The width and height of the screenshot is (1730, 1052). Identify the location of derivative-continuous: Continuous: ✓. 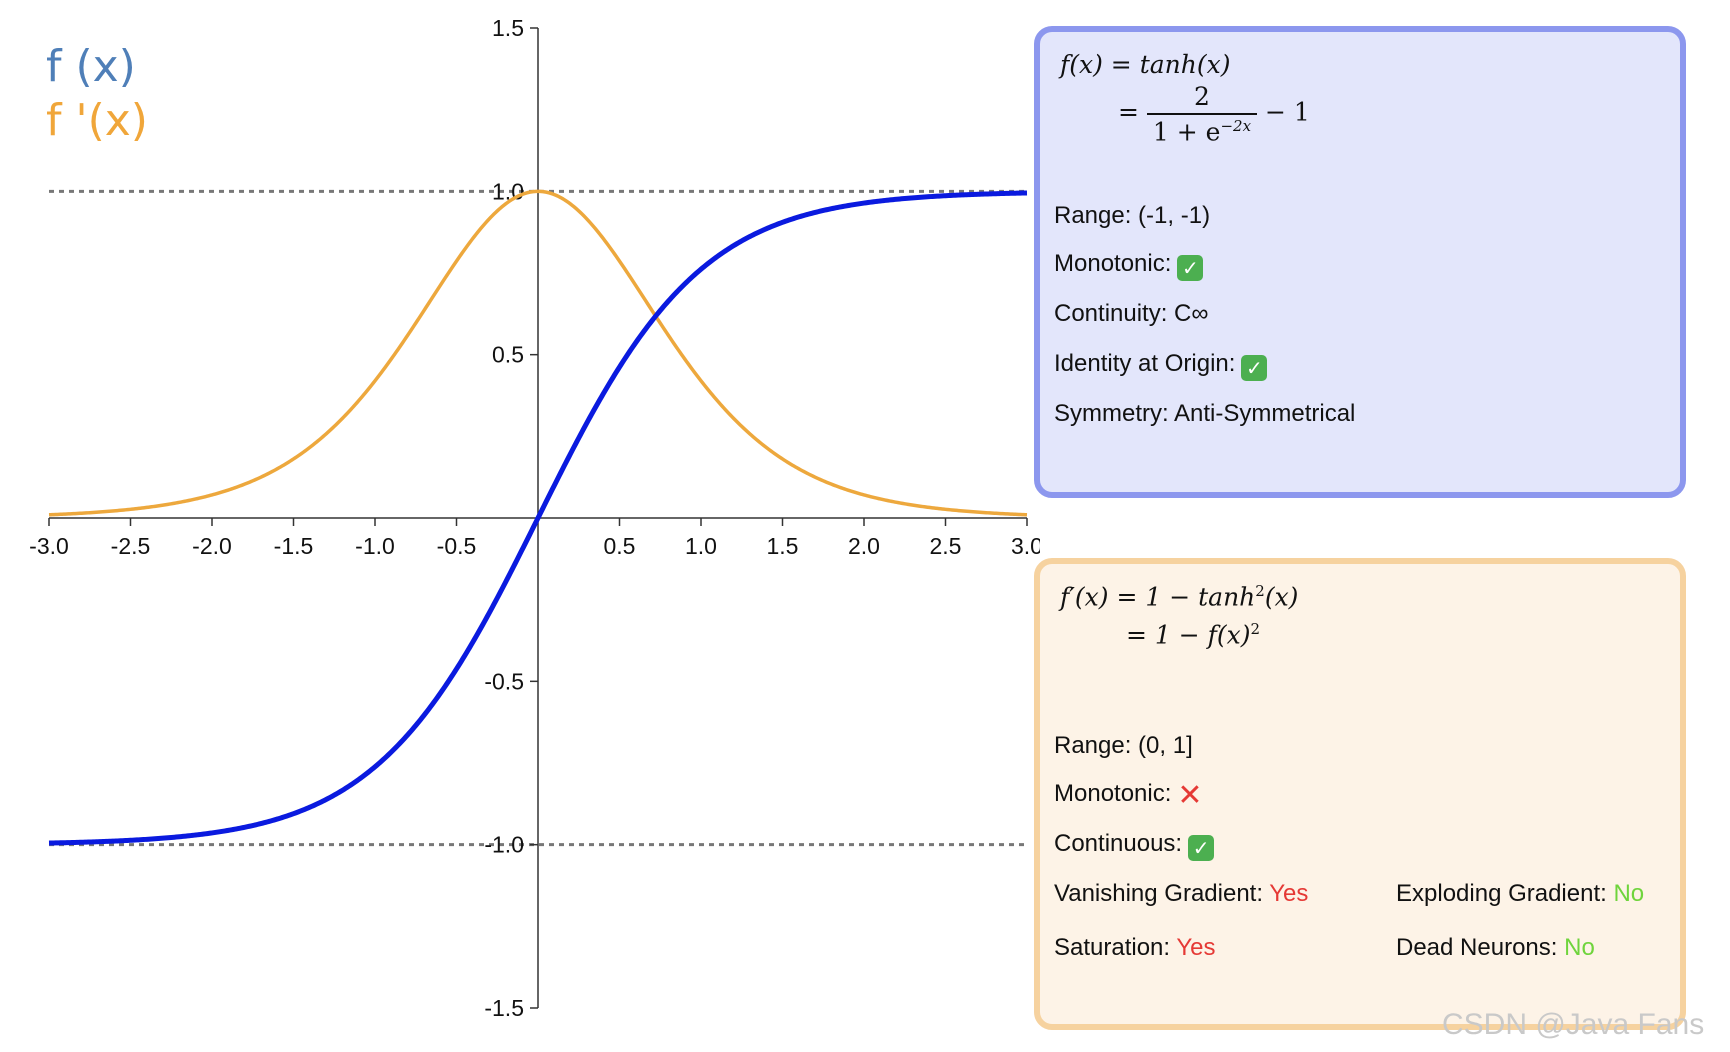
(1134, 845).